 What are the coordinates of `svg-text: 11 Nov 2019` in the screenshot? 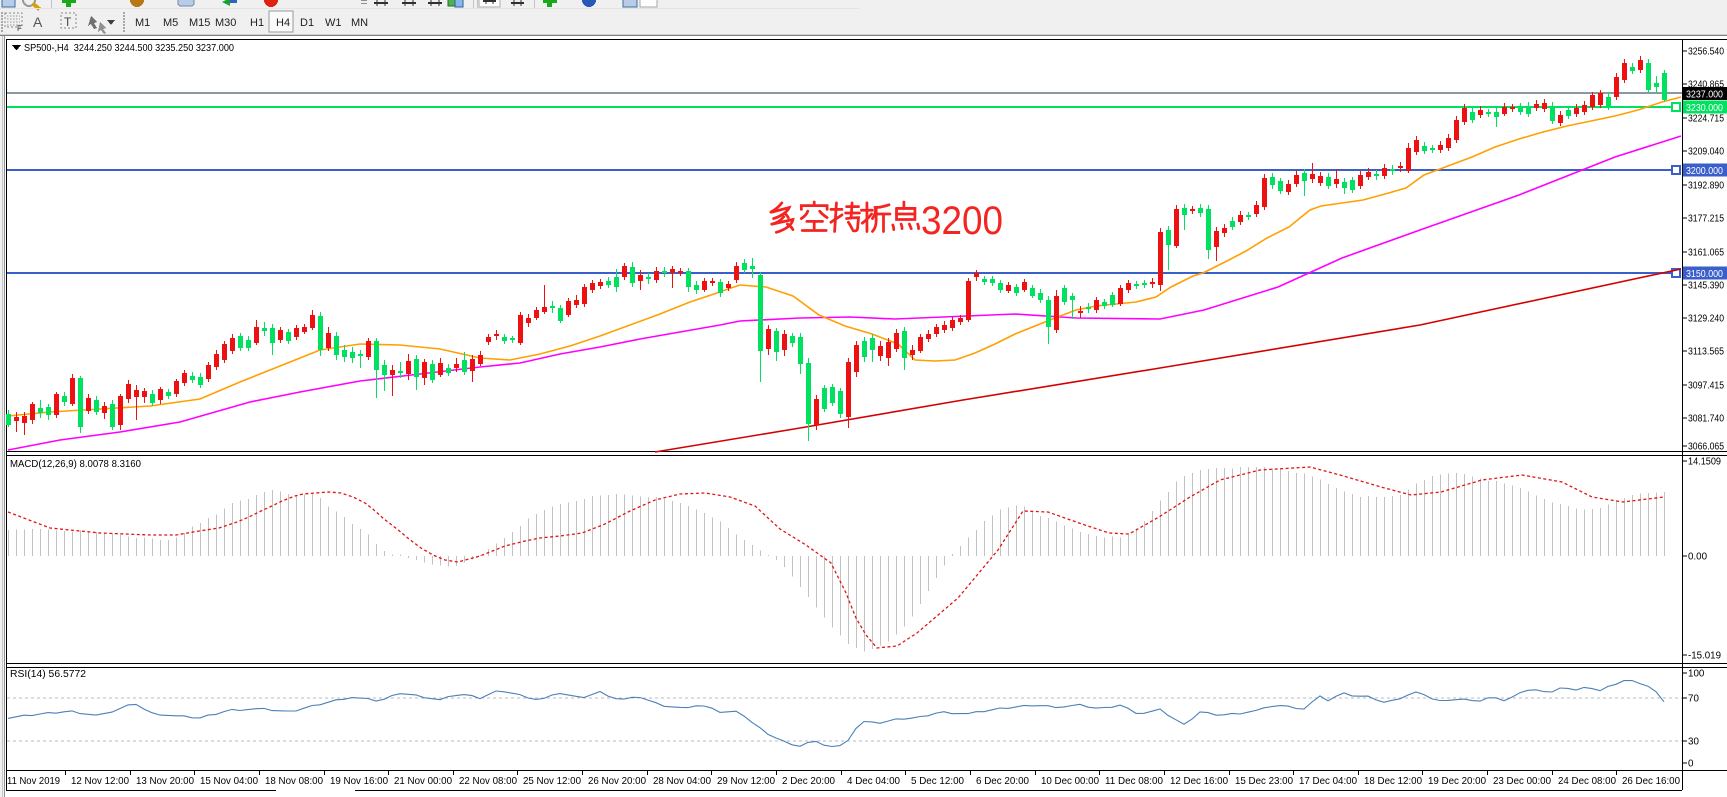 It's located at (33, 781).